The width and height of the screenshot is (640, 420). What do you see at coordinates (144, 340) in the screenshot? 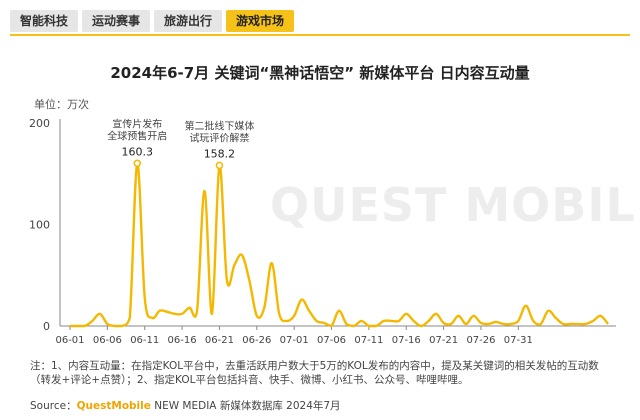
I see `x-tick-label: 06-11` at bounding box center [144, 340].